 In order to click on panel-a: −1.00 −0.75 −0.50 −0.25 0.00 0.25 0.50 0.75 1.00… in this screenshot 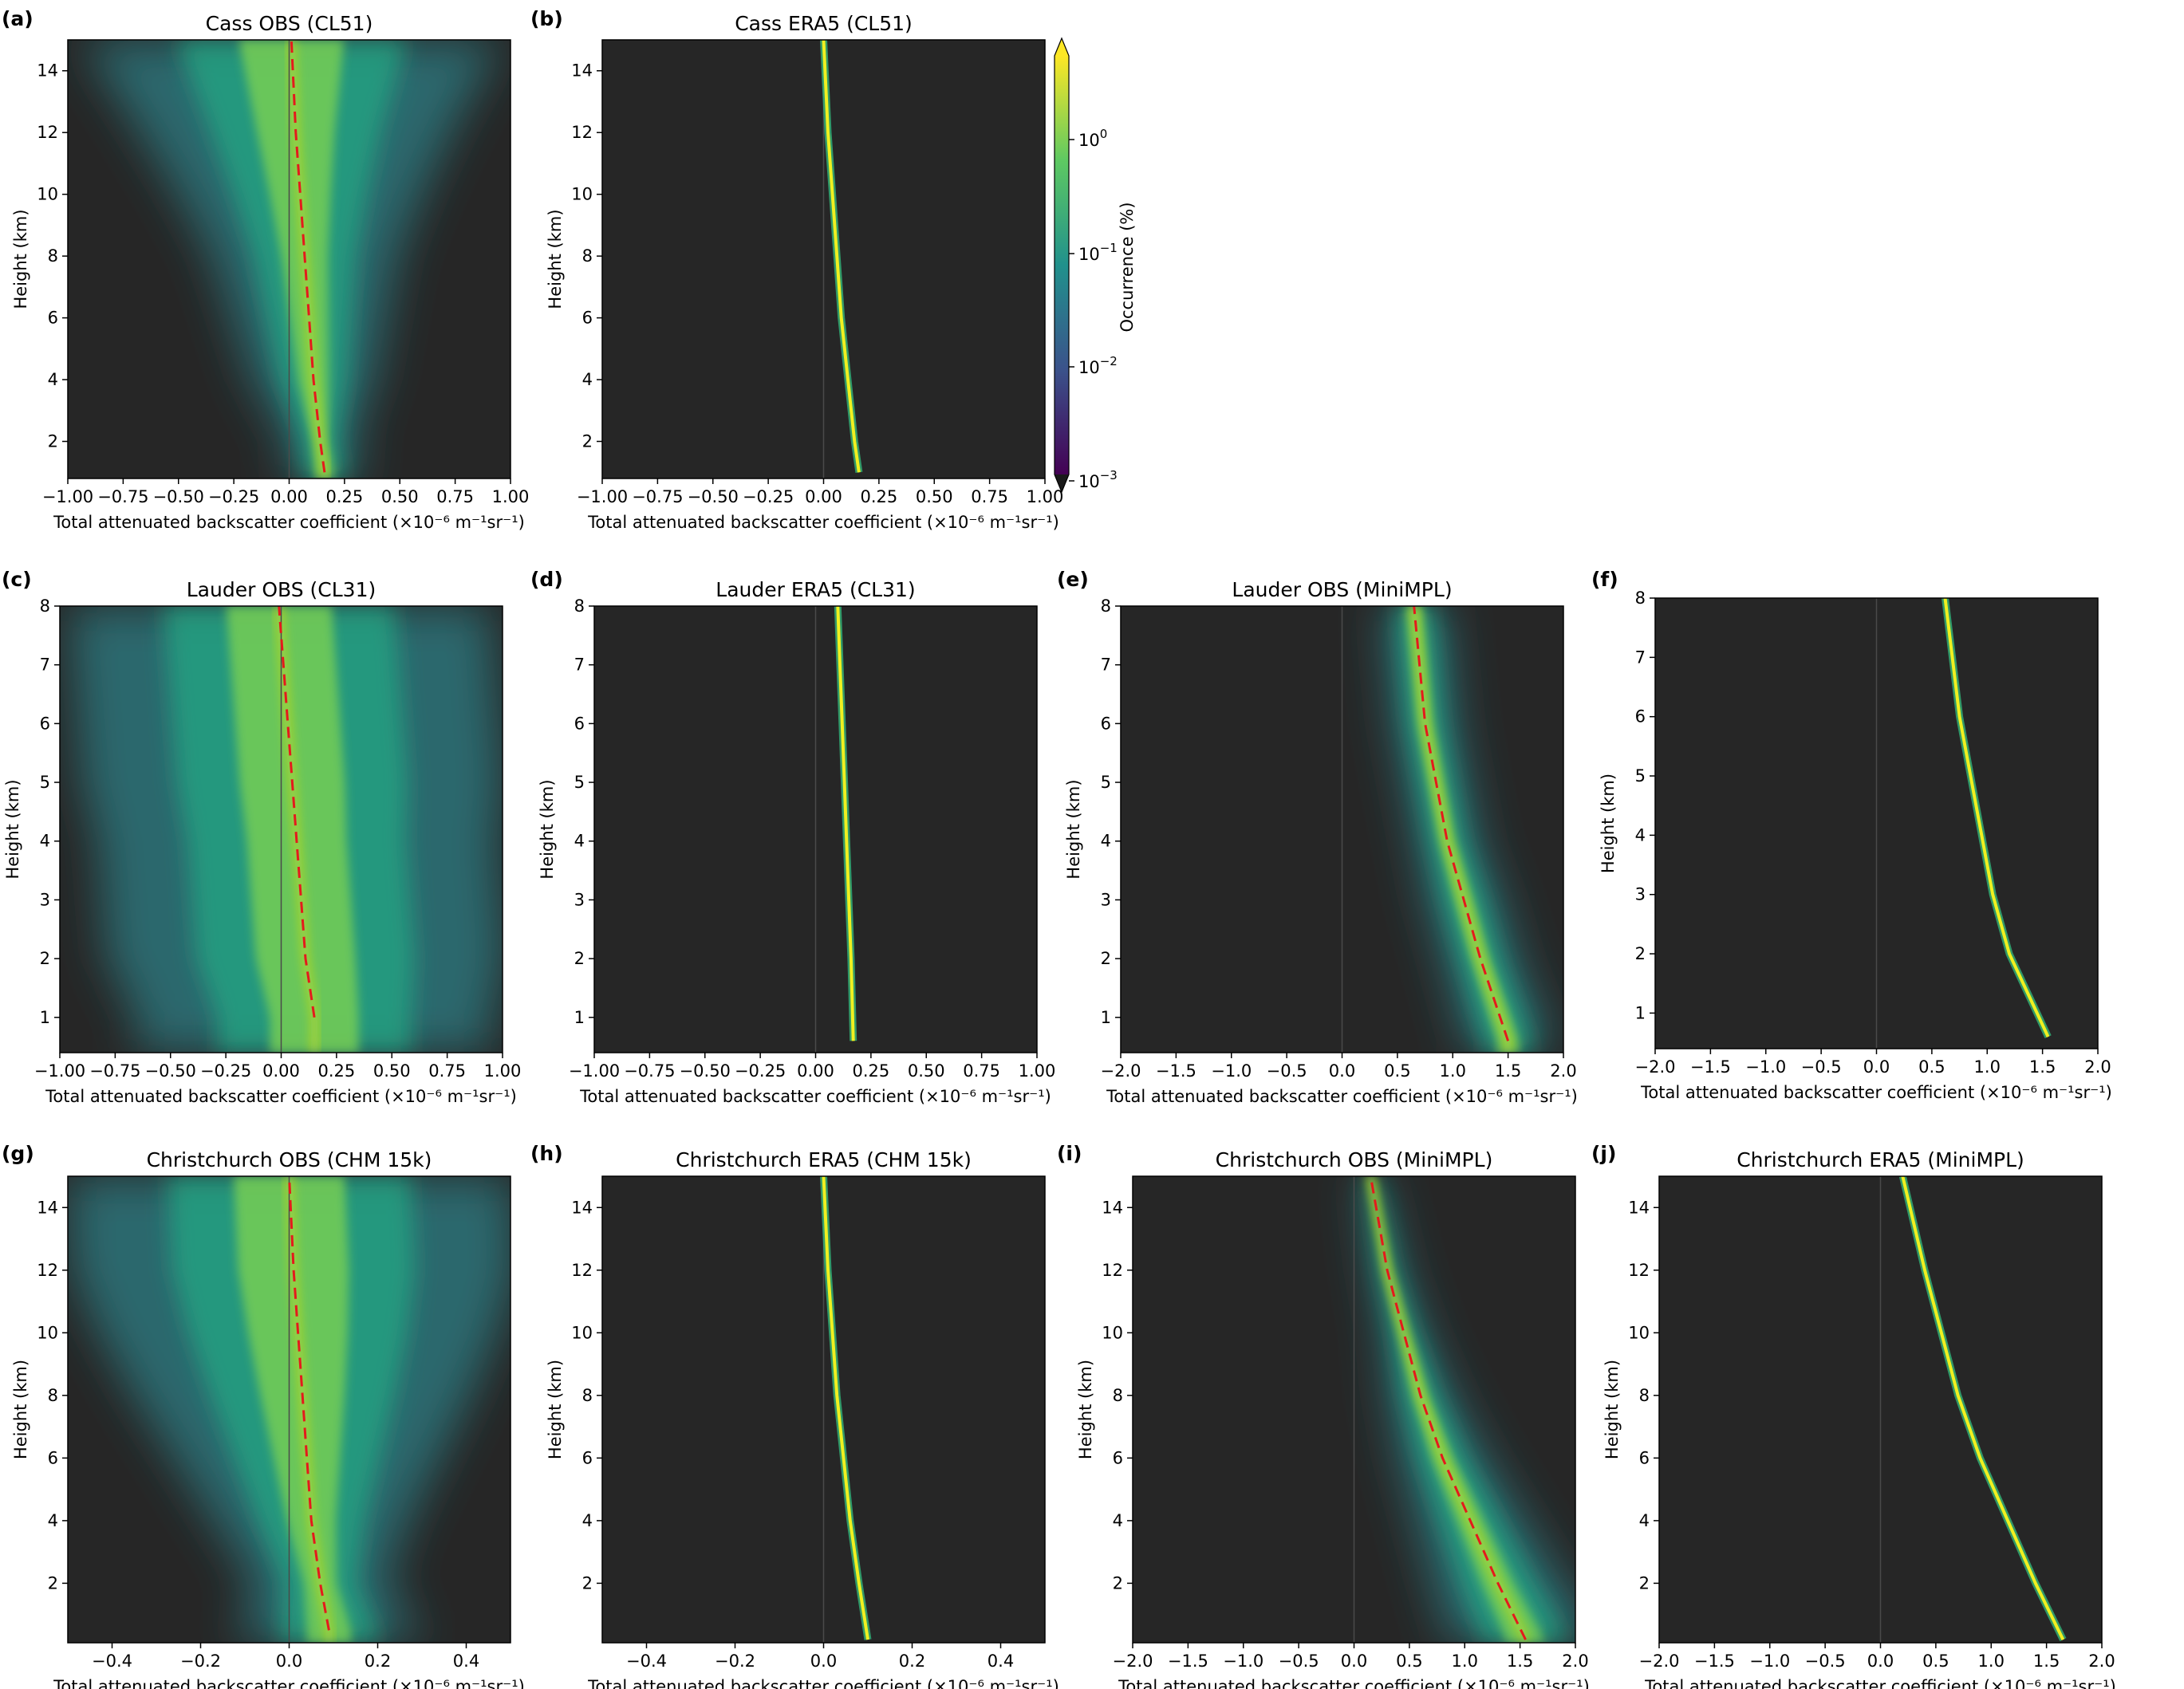, I will do `click(265, 270)`.